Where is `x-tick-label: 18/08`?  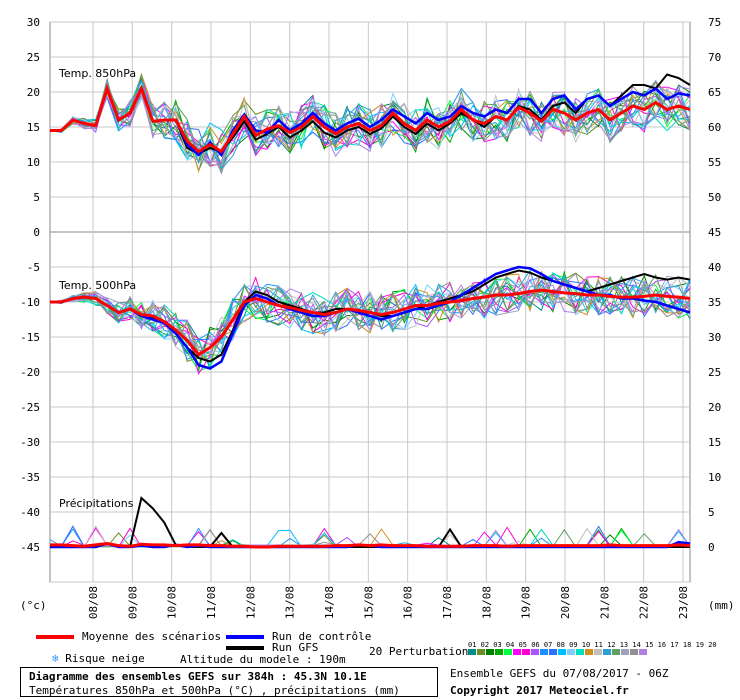 x-tick-label: 18/08 is located at coordinates (486, 602).